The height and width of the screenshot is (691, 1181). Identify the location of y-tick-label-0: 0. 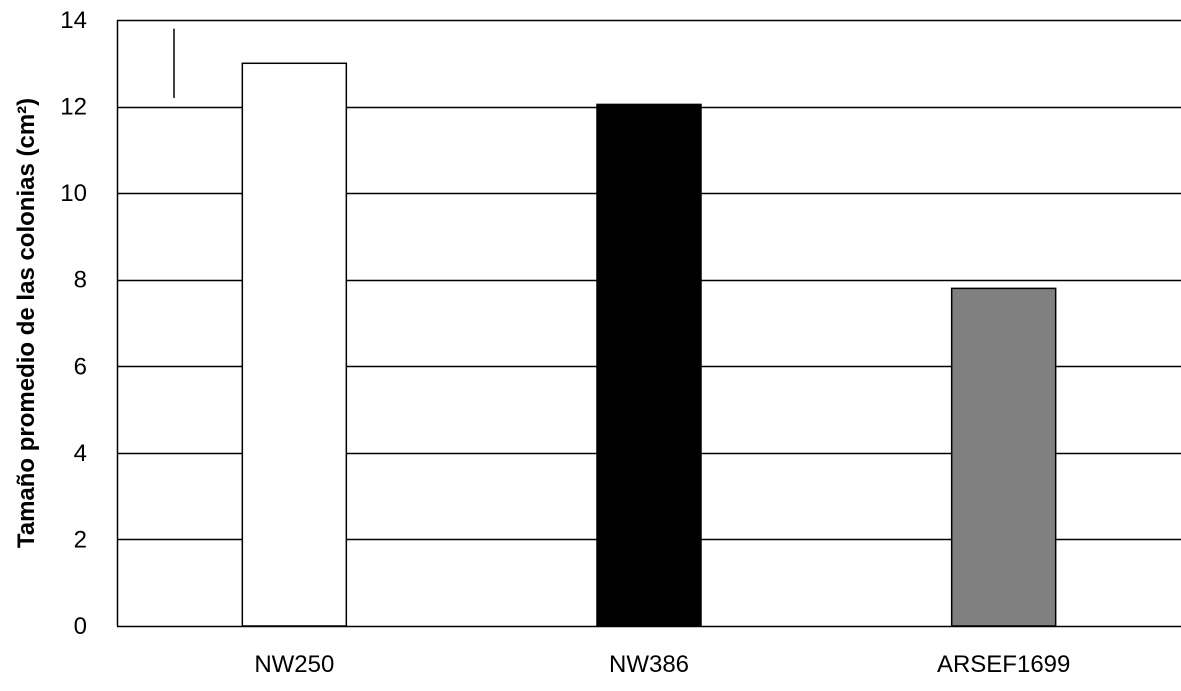
(80, 626).